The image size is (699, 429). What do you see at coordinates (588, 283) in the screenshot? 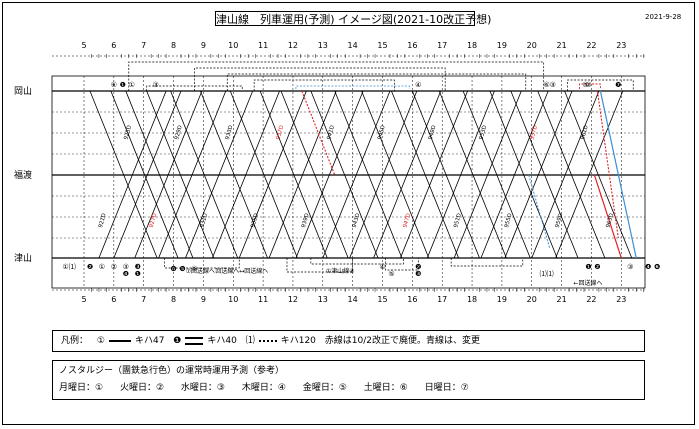
I see `route-note: ←回送線へ` at bounding box center [588, 283].